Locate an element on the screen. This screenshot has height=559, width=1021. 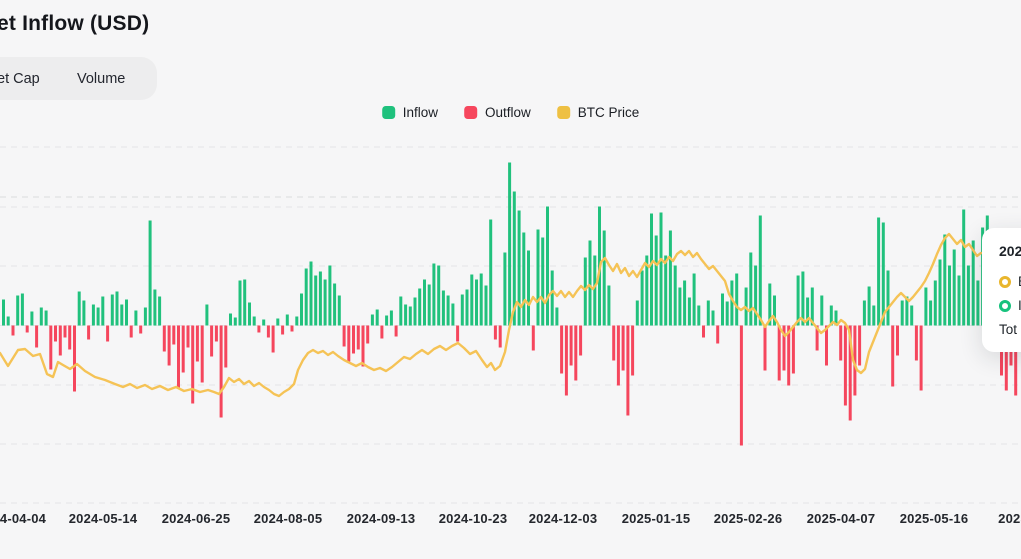
tab-market-cap: et Cap is located at coordinates (20, 78).